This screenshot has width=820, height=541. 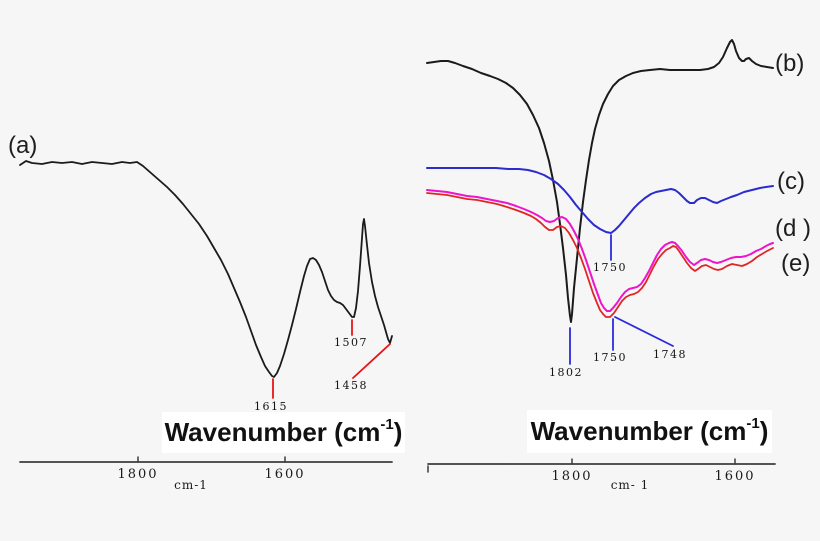 I want to click on spectrum-curve-d, so click(x=600, y=250).